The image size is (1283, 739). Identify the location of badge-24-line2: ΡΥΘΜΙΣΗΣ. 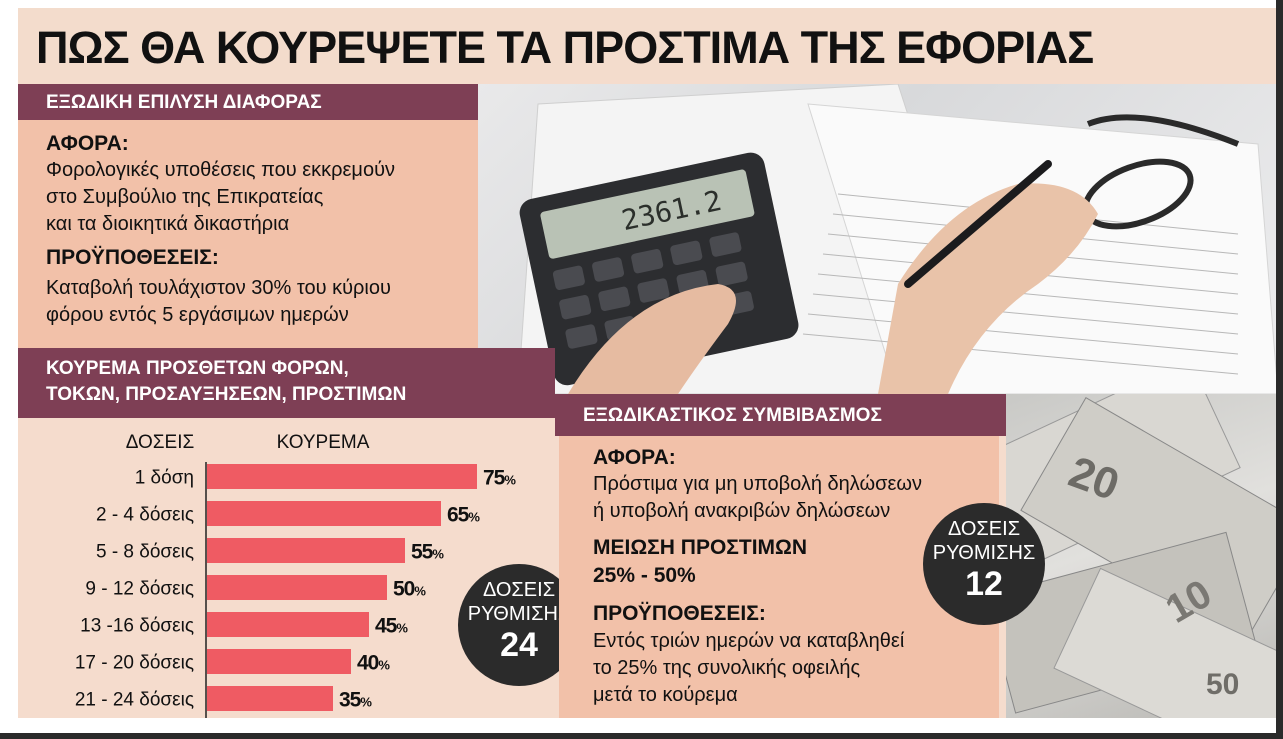
(519, 614).